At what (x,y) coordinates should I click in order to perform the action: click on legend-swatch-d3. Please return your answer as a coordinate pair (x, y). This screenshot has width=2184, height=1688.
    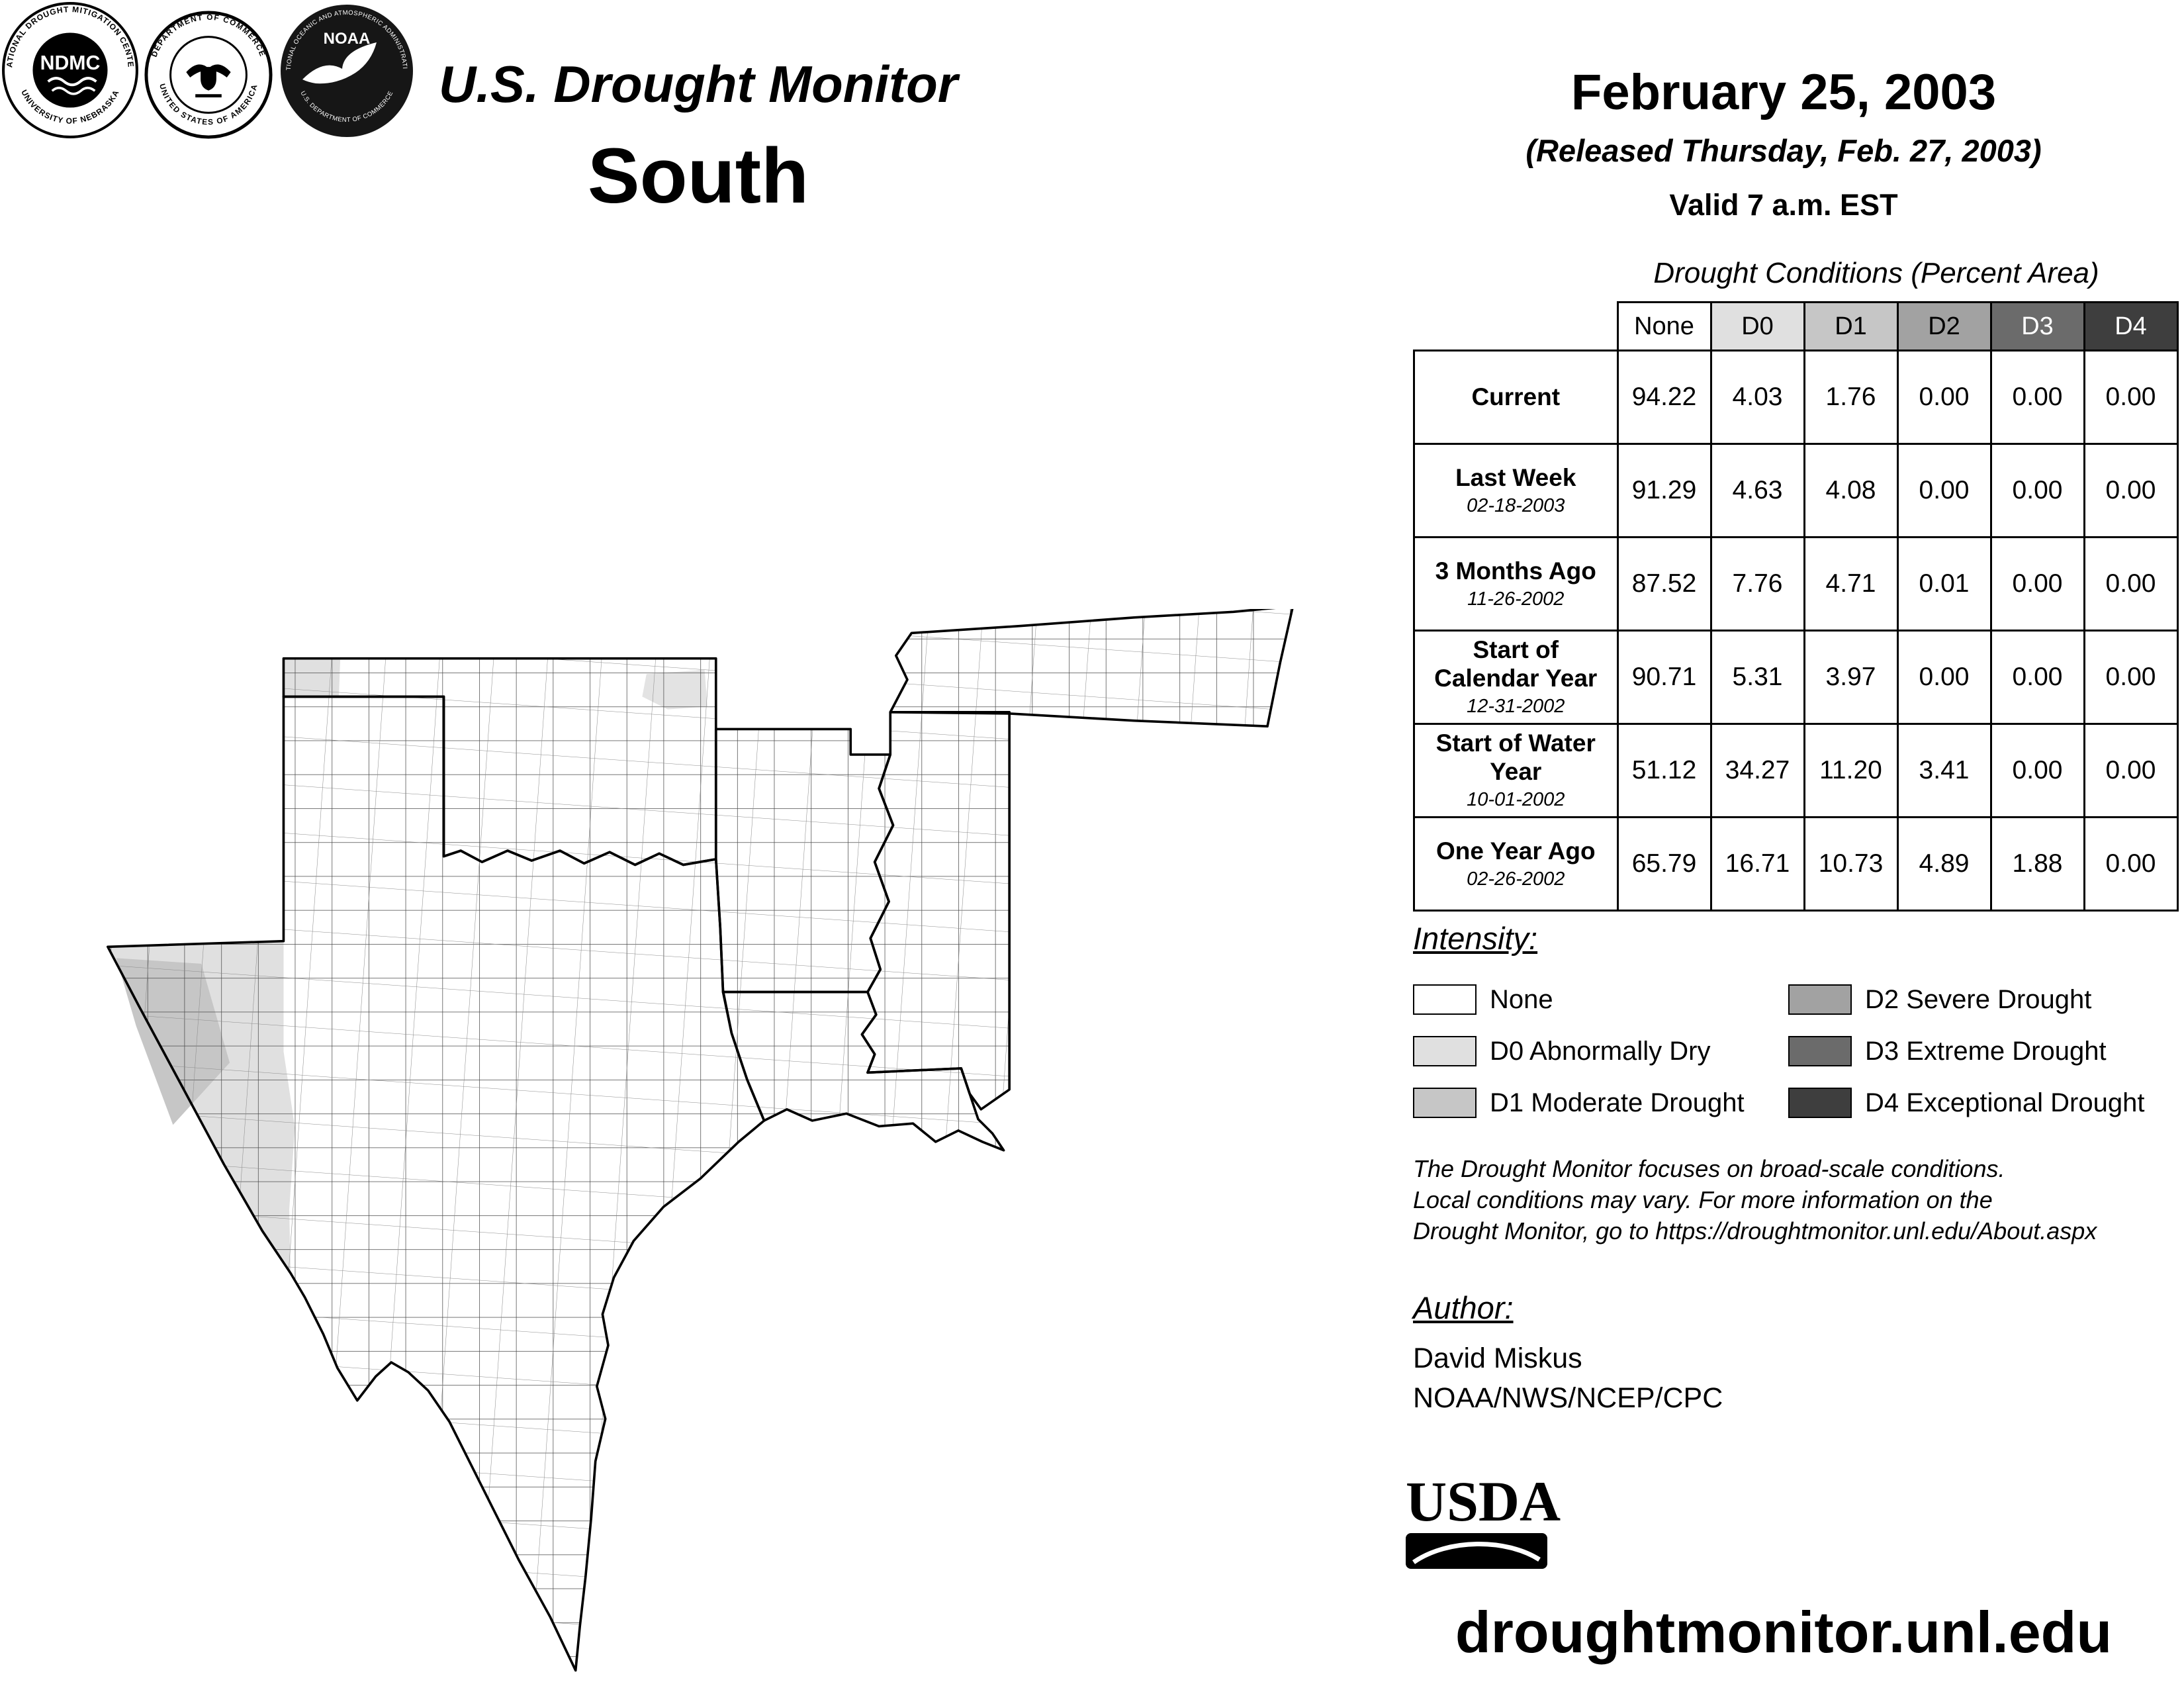
    Looking at the image, I should click on (1820, 1051).